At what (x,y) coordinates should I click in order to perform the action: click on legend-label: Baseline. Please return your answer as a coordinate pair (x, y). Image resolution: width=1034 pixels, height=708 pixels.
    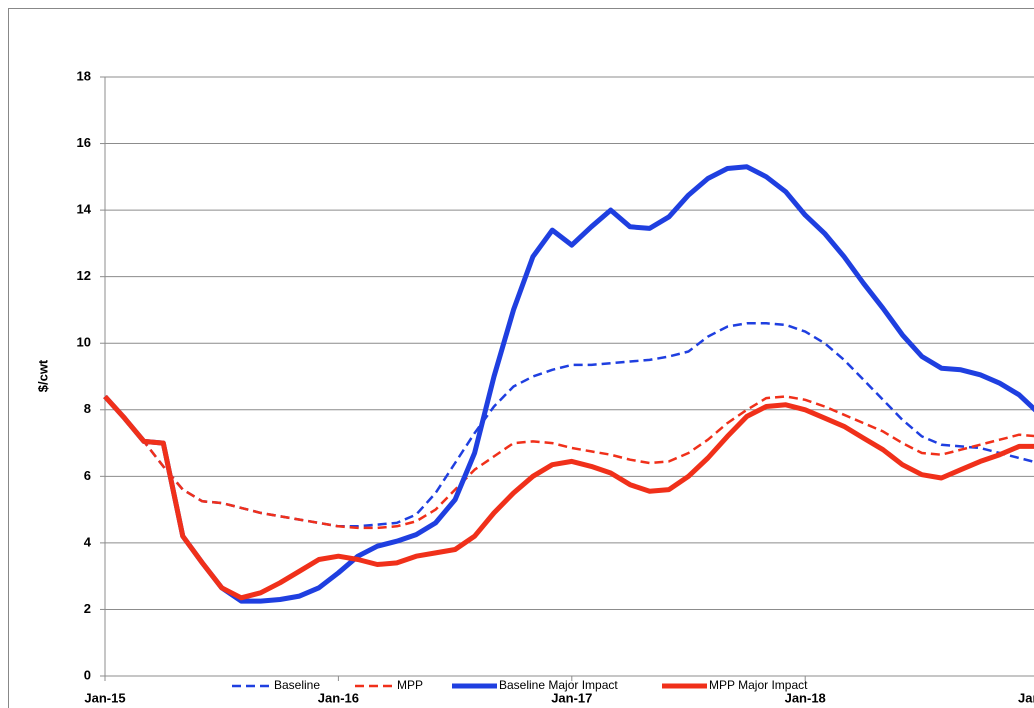
    Looking at the image, I should click on (297, 685).